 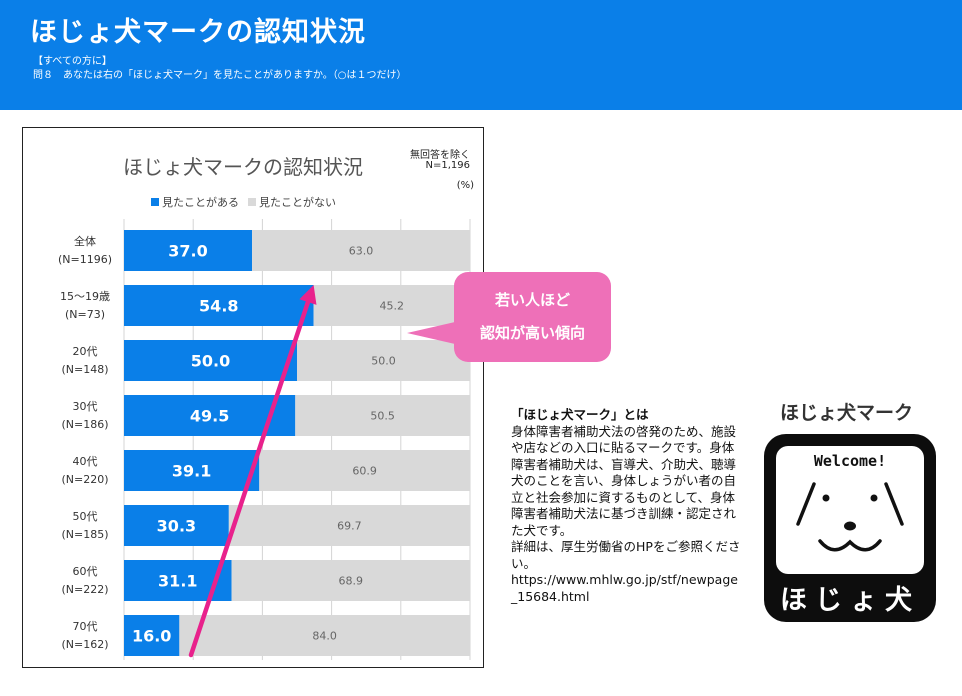 What do you see at coordinates (177, 581) in the screenshot?
I see `data-label-seen: 31.1` at bounding box center [177, 581].